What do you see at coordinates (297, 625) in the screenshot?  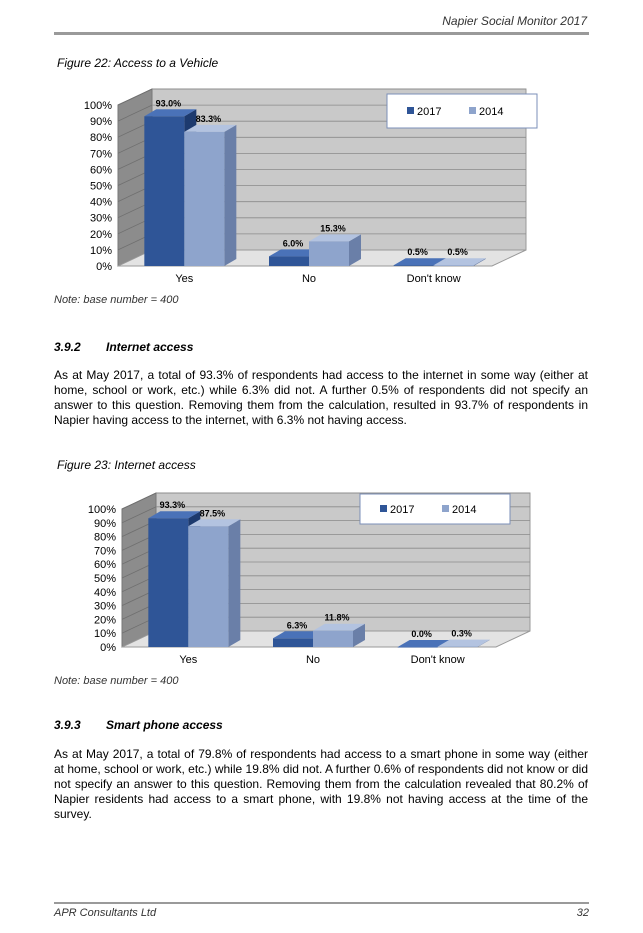 I see `data-label: 6.3%` at bounding box center [297, 625].